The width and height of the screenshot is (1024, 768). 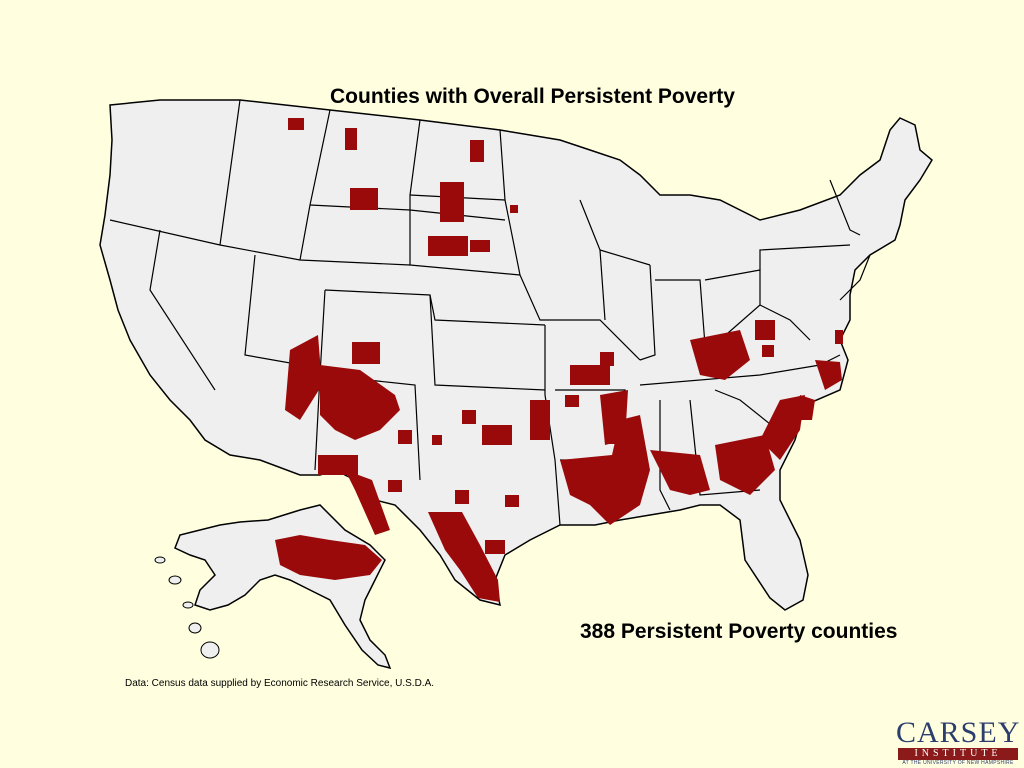 What do you see at coordinates (958, 763) in the screenshot?
I see `logo-subtitle: AT THE UNIVERSITY OF NEW HAMPSHIRE` at bounding box center [958, 763].